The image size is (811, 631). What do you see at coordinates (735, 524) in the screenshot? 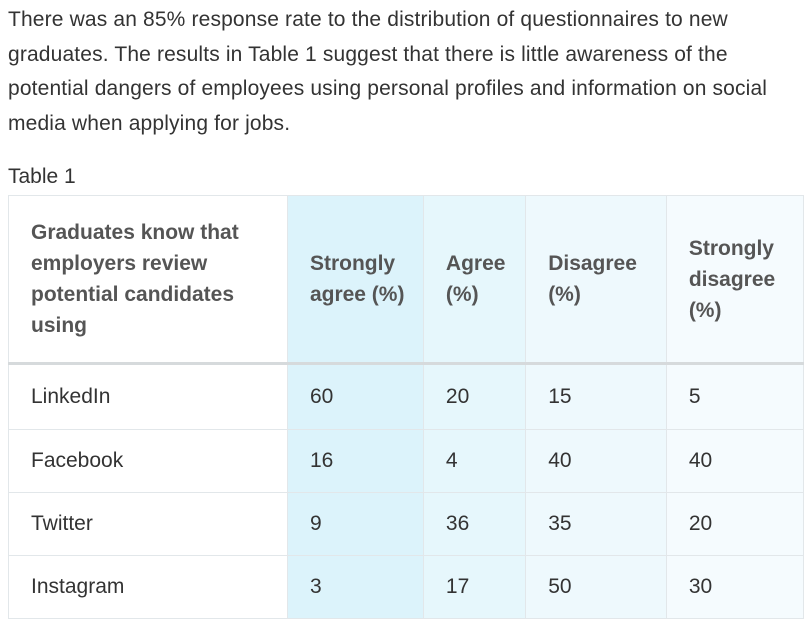
I see `cell-strongly-disagree: 20` at bounding box center [735, 524].